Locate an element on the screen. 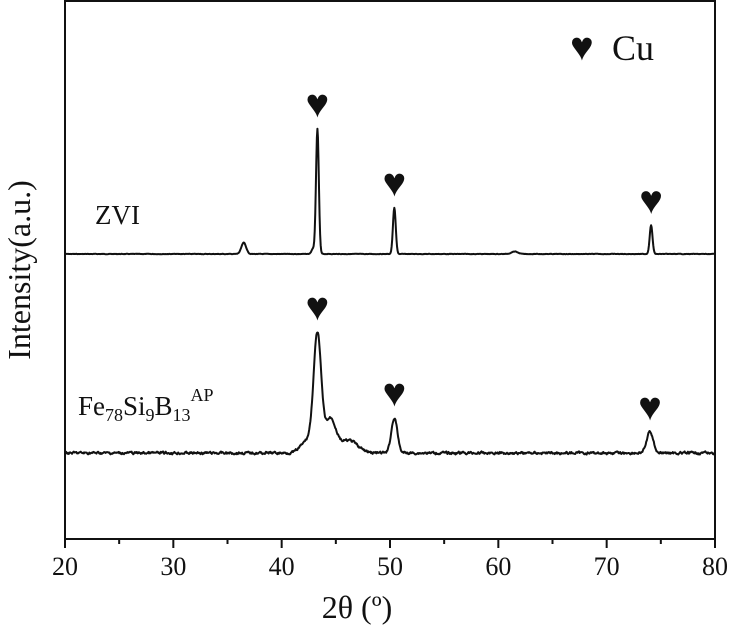  legend-heart-icon: ♥ is located at coordinates (582, 46).